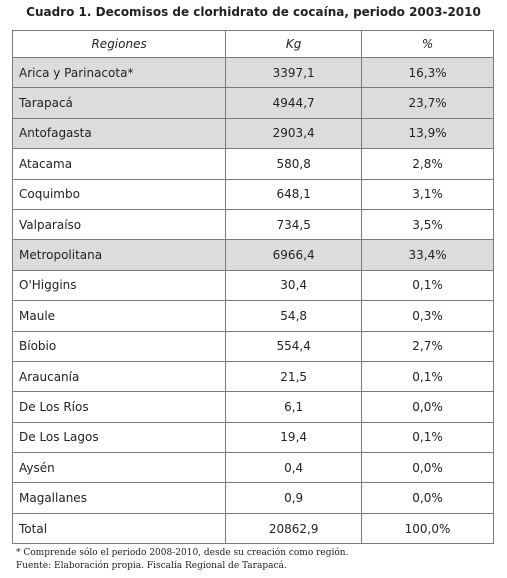 The image size is (507, 578). I want to click on region-cell: Bíobio, so click(119, 346).